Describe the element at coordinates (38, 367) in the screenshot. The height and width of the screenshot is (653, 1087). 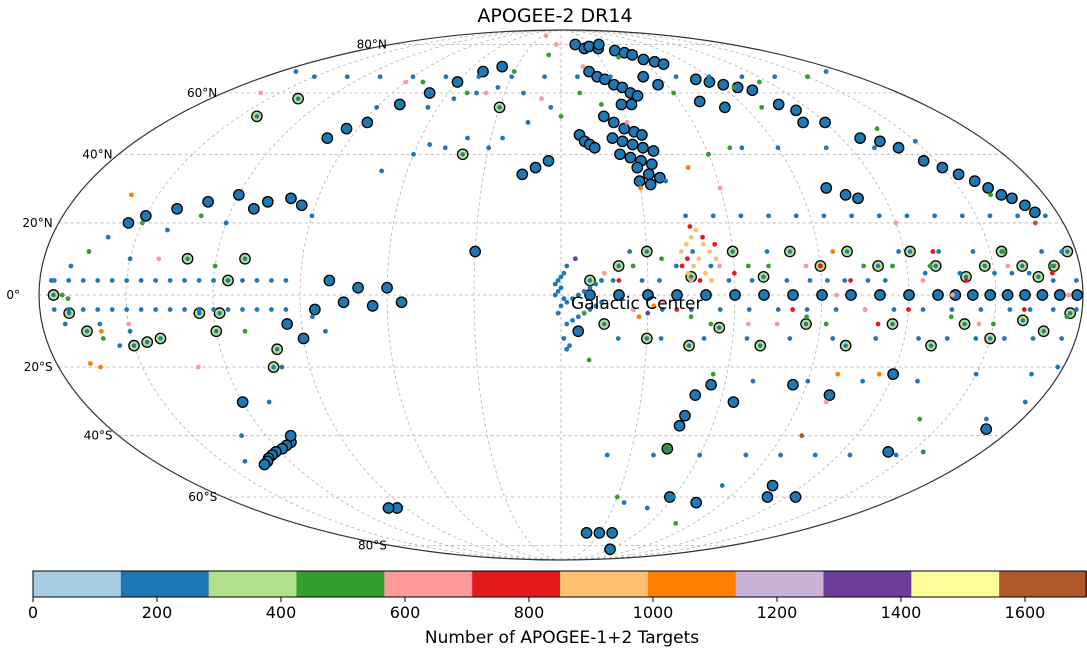
I see `lat-label: 20°S` at that location.